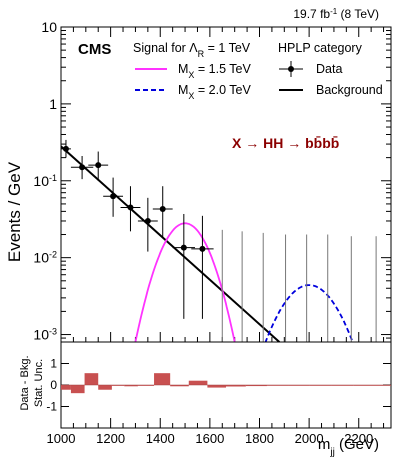  Describe the element at coordinates (348, 447) in the screenshot. I see `x-axis-title: mjj (GeV)` at that location.